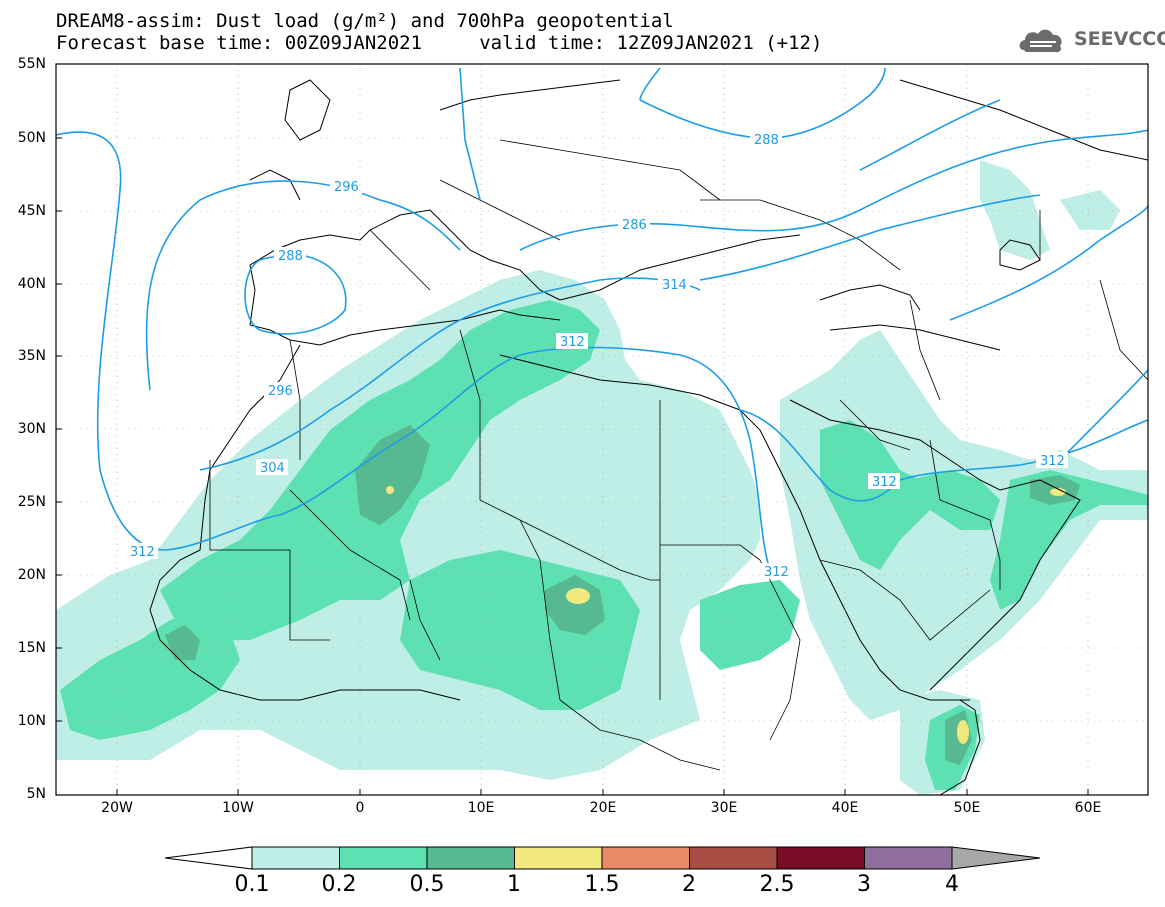 The width and height of the screenshot is (1165, 907). Describe the element at coordinates (427, 884) in the screenshot. I see `colorbar-label: 0.5` at that location.